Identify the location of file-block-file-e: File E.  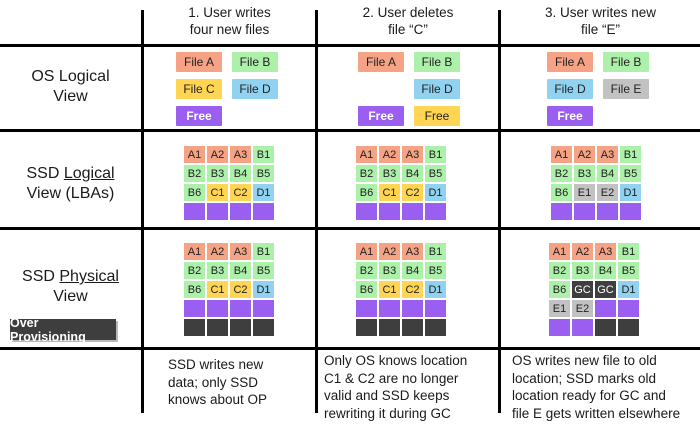
(626, 89).